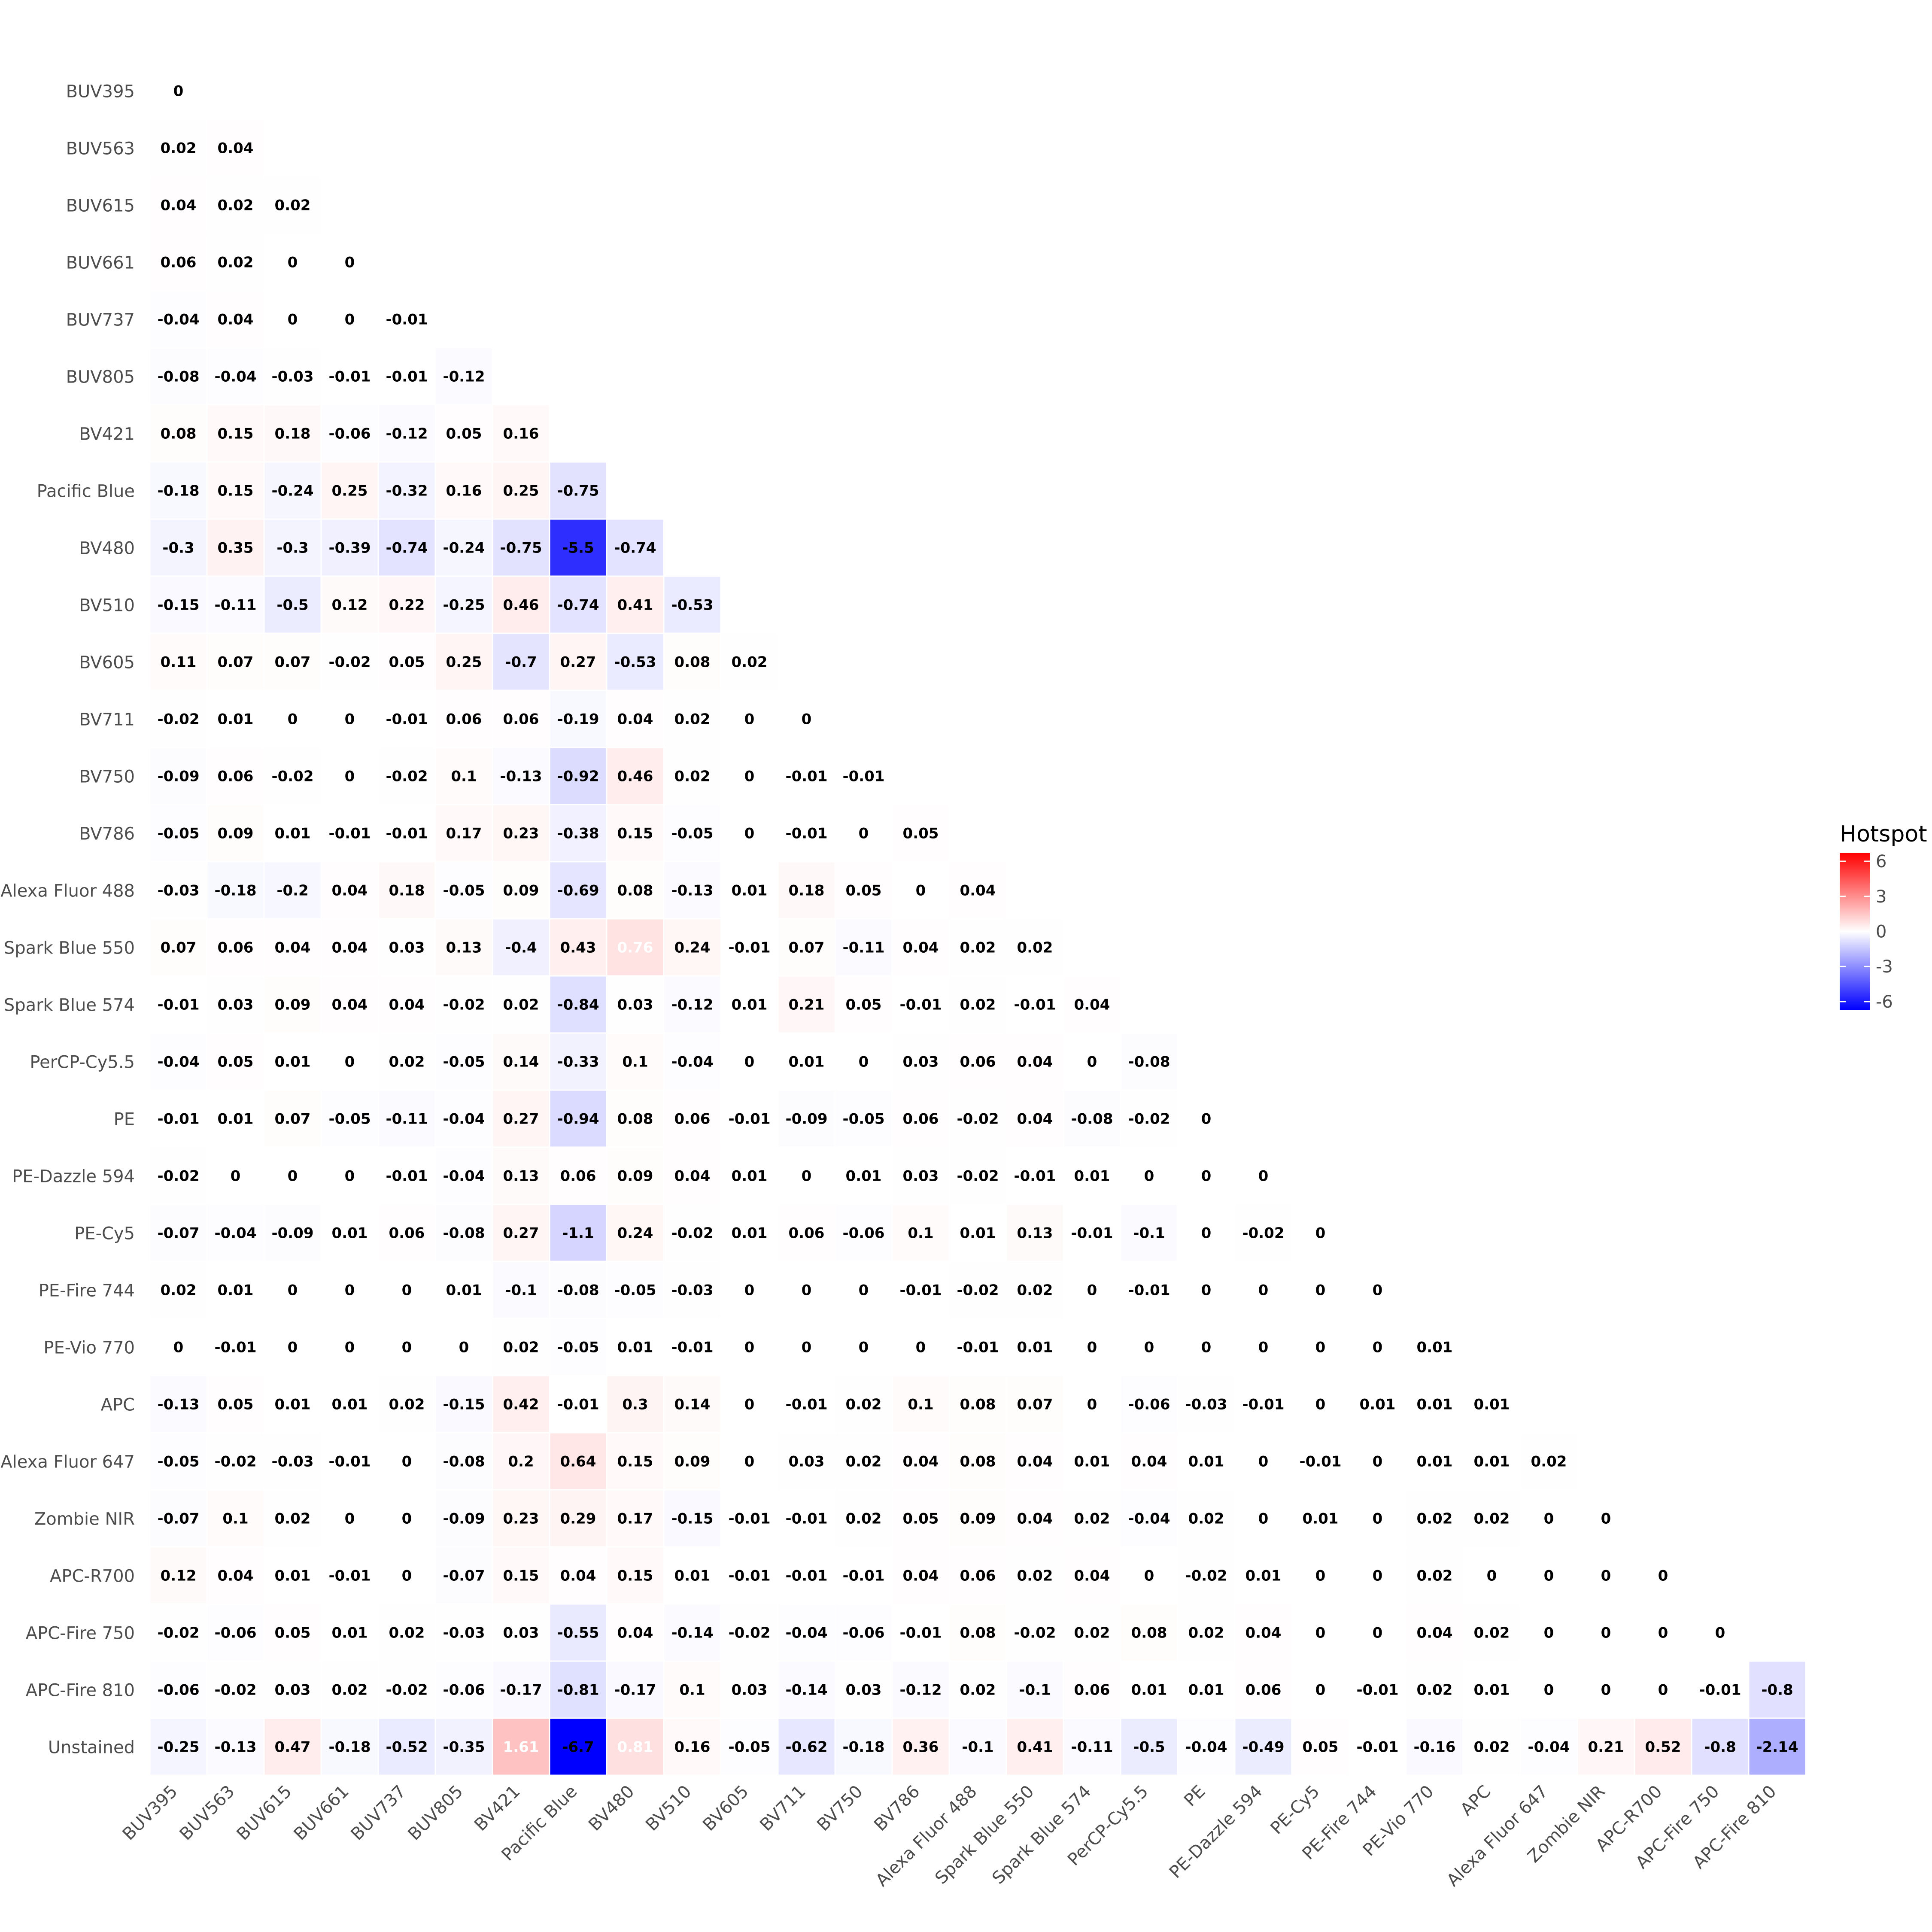 The image size is (1932, 1932). I want to click on cell-value-label: 0.18, so click(807, 890).